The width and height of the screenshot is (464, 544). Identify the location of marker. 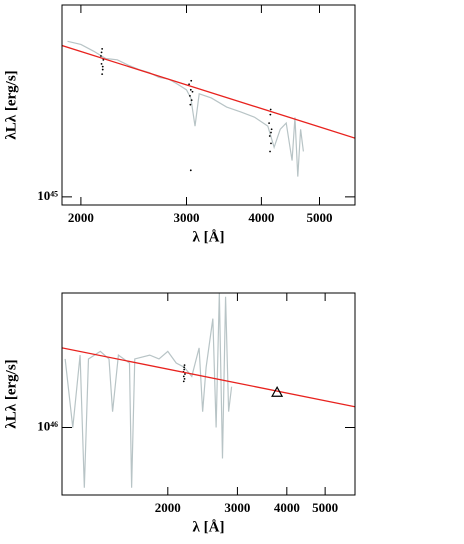
(277, 391).